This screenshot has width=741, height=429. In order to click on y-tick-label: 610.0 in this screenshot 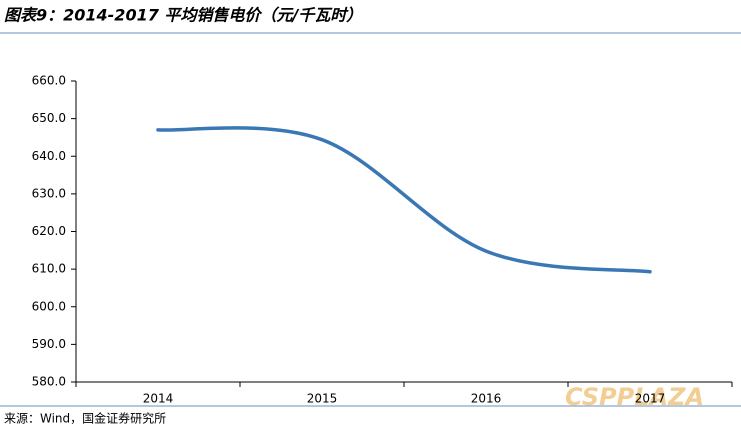, I will do `click(49, 269)`.